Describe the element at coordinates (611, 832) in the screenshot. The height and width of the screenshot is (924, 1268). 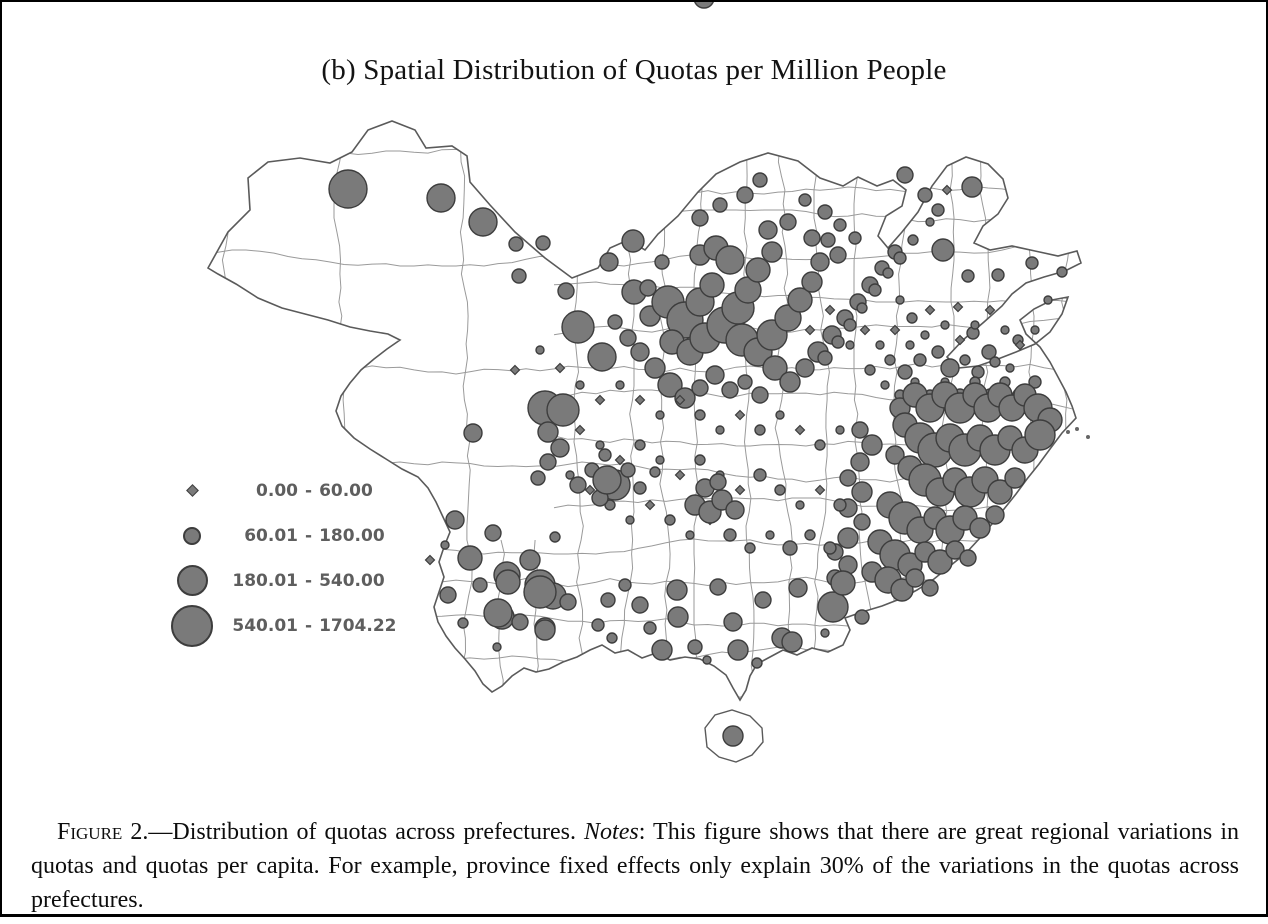
I see `notes-label: Notes` at that location.